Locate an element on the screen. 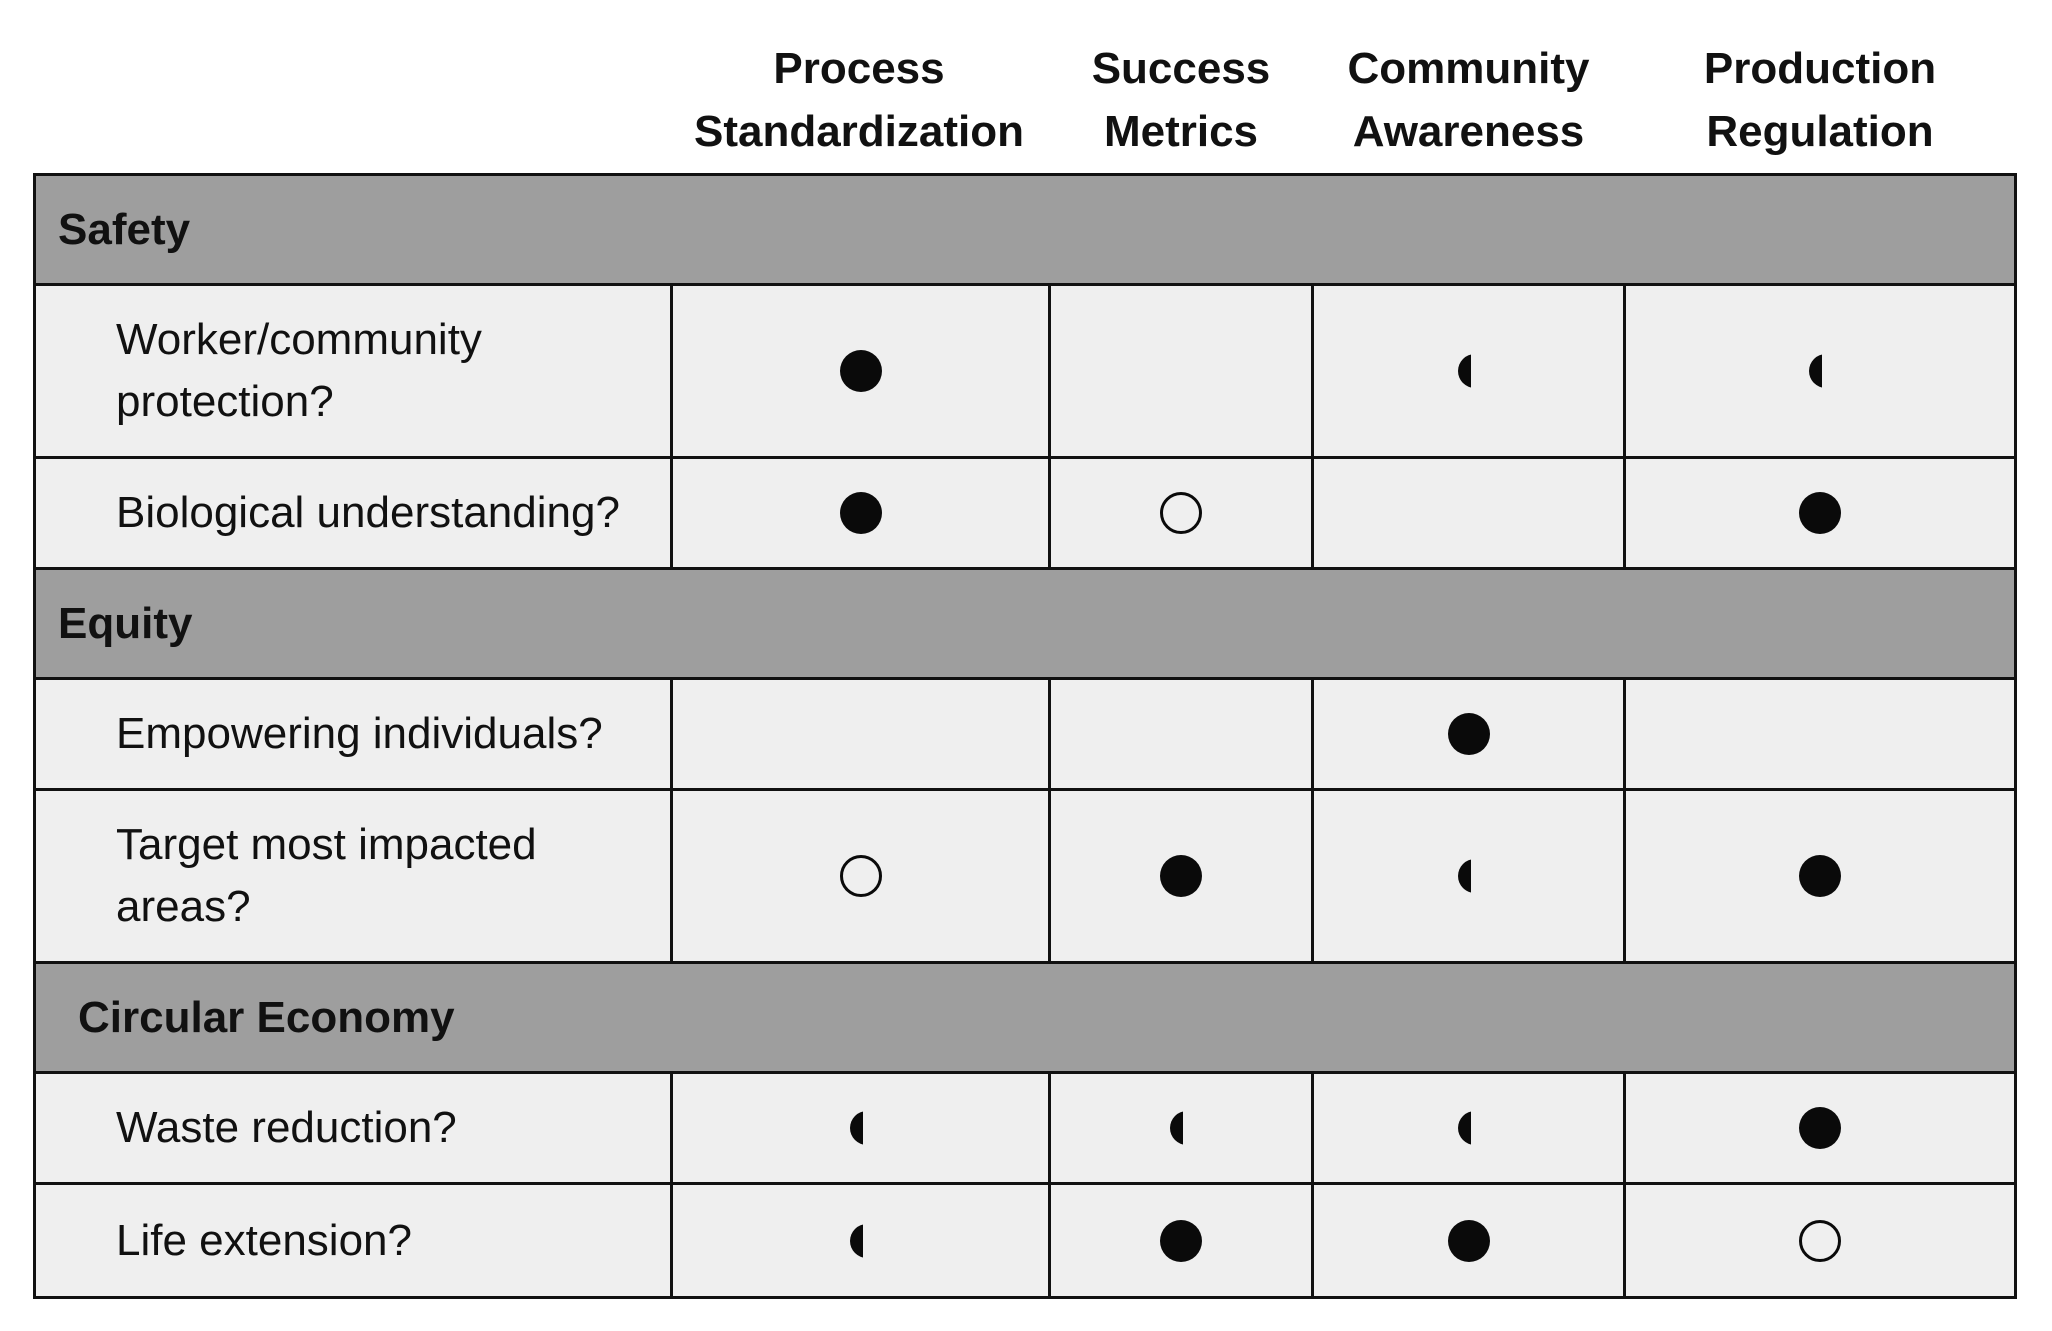 The height and width of the screenshot is (1331, 2052). criteria-row: Biological understanding? is located at coordinates (1025, 514).